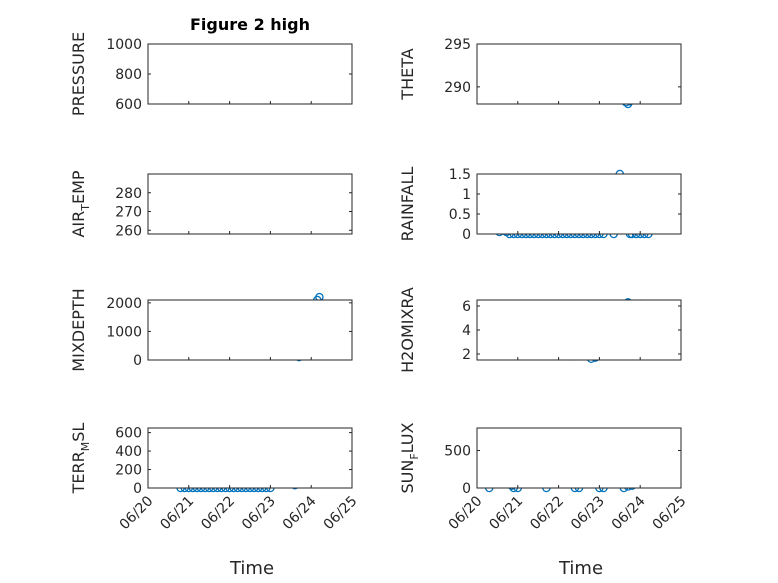 The height and width of the screenshot is (583, 778). Describe the element at coordinates (457, 45) in the screenshot. I see `y-tick-label: 295` at that location.